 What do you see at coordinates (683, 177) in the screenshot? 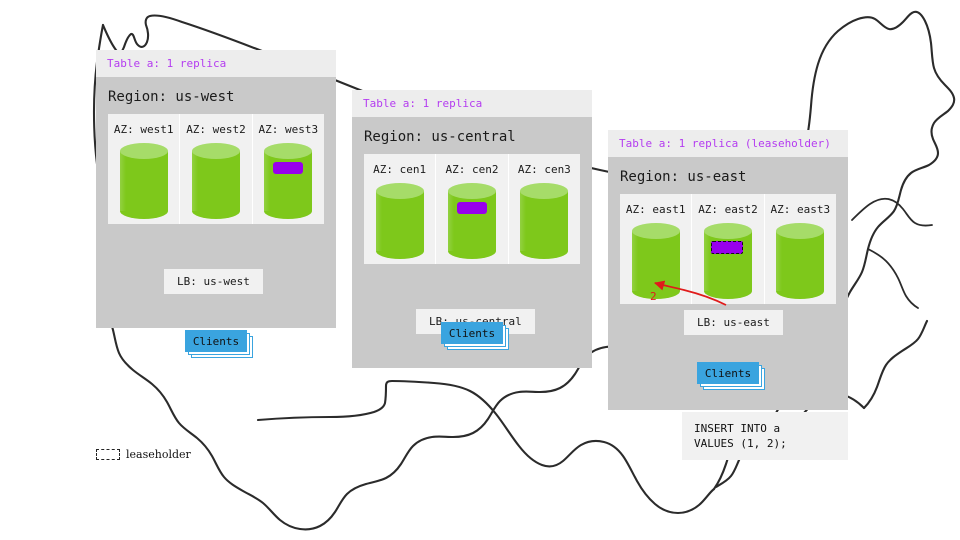
I see `region-title: Region: us-east` at bounding box center [683, 177].